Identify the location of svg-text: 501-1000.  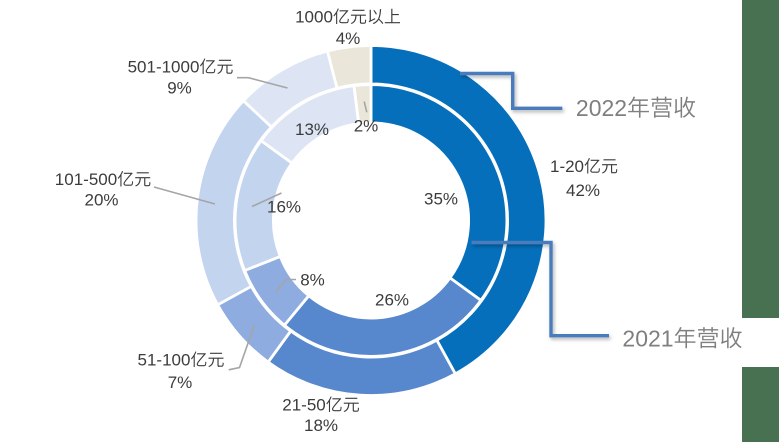
(164, 67).